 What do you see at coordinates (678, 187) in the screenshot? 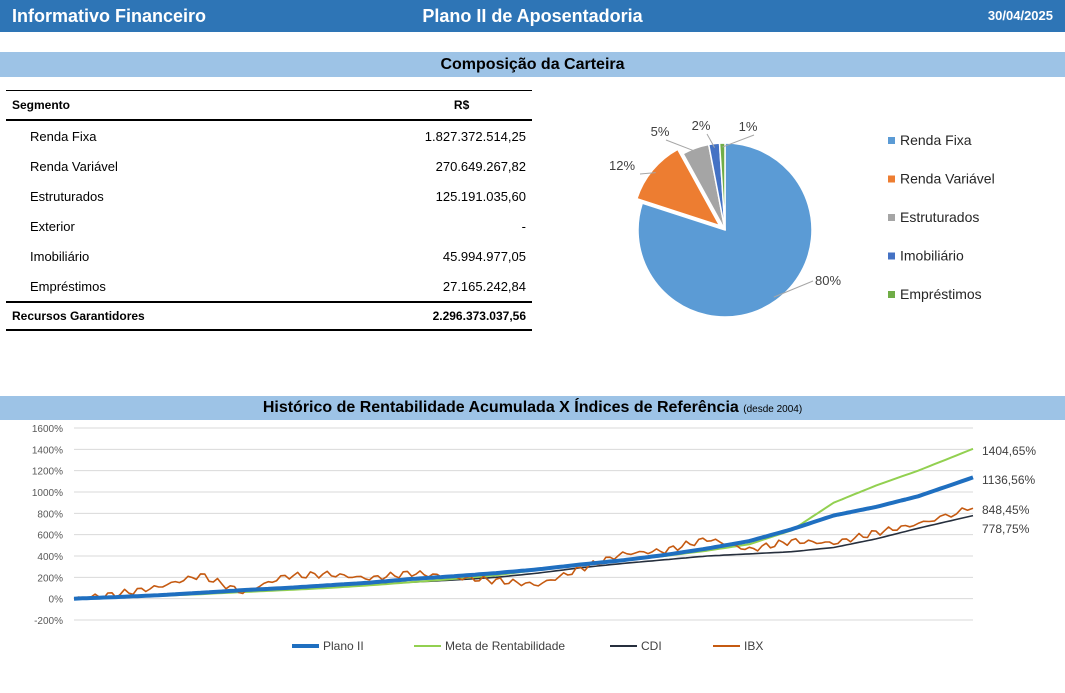
I see `pie-slice-renda-variavel` at bounding box center [678, 187].